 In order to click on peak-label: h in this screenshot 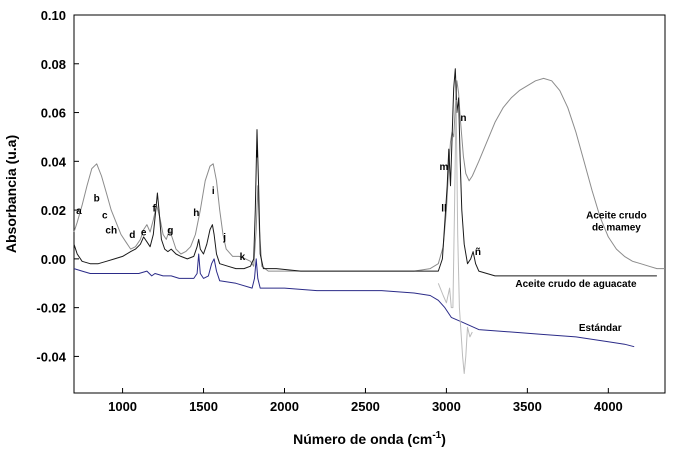, I will do `click(196, 213)`.